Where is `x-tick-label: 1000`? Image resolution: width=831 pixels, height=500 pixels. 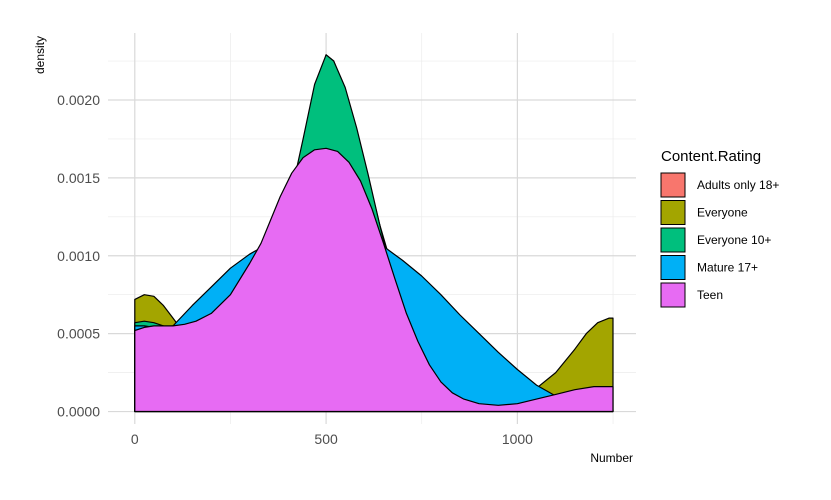
x-tick-label: 1000 is located at coordinates (517, 439).